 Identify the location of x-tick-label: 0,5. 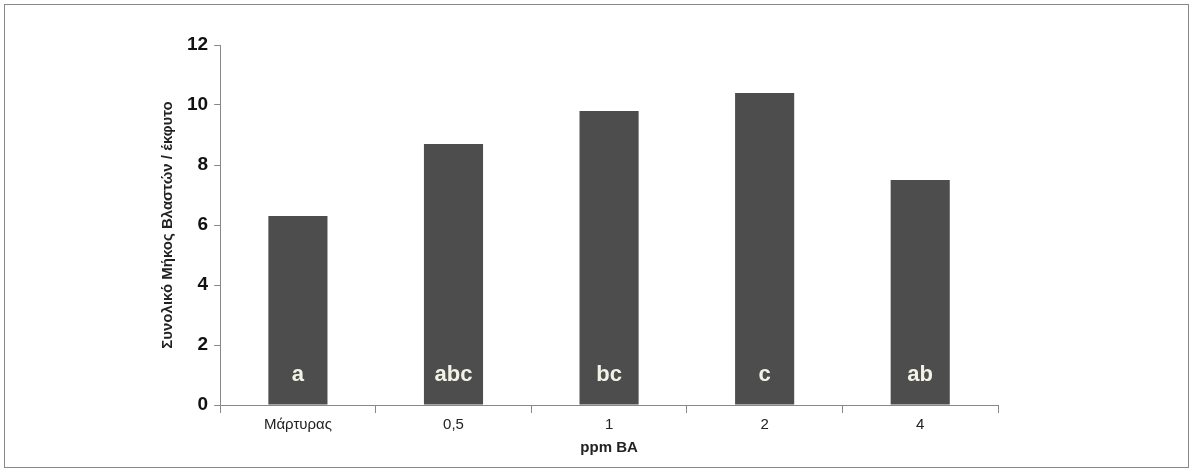
(453, 424).